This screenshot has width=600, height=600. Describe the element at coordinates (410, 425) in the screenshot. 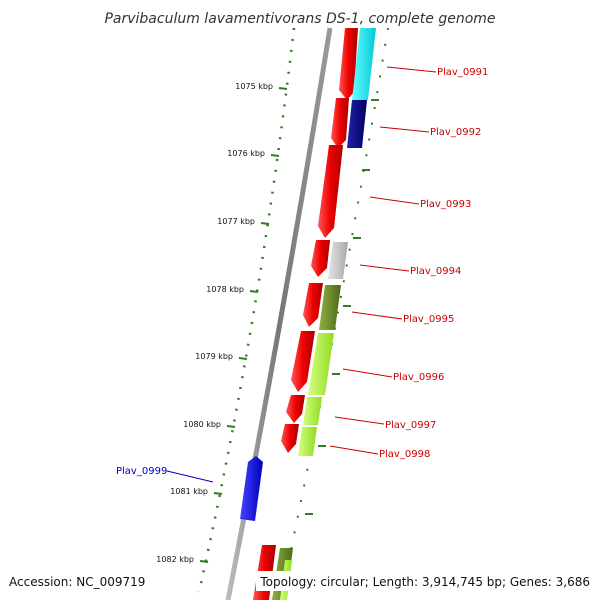

I see `gene-label-plav-0997: Plav_0997` at that location.